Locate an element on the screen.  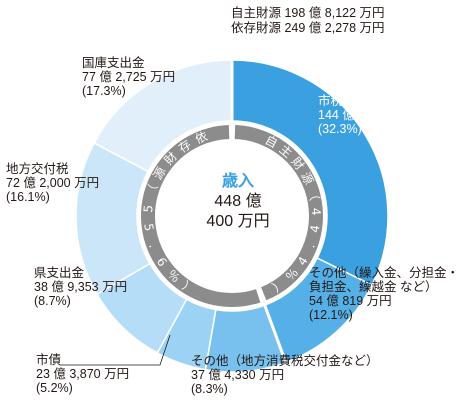
own-ring-label-char: . is located at coordinates (310, 245).